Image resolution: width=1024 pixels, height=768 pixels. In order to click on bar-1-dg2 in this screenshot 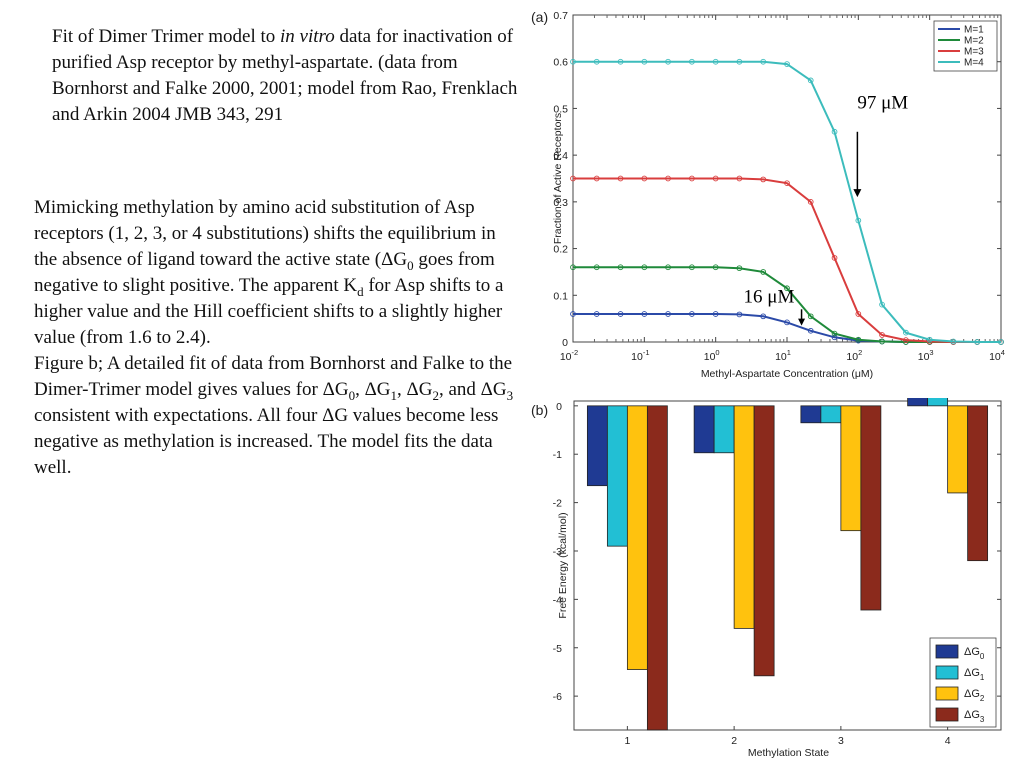, I will do `click(637, 537)`.